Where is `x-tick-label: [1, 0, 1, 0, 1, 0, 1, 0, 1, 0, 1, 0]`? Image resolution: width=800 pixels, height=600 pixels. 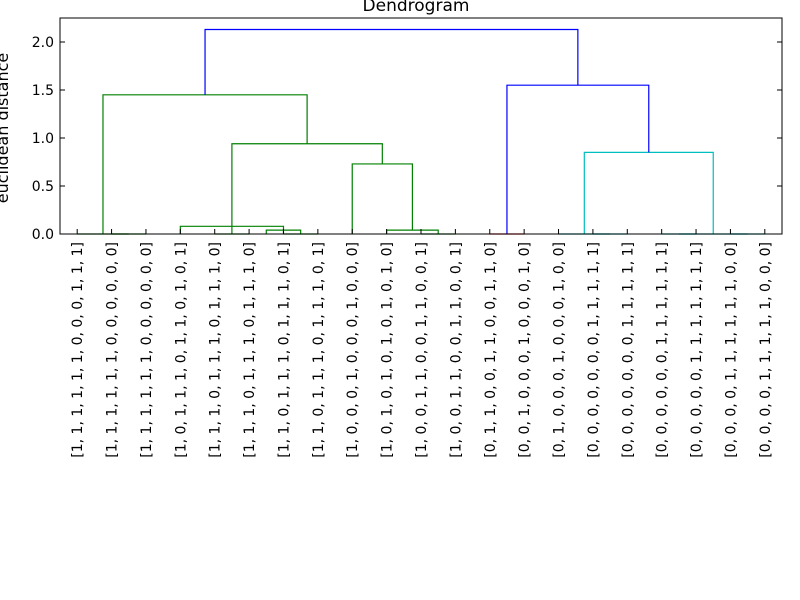 x-tick-label: [1, 0, 1, 0, 1, 0, 1, 0, 1, 0, 1, 0] is located at coordinates (388, 350).